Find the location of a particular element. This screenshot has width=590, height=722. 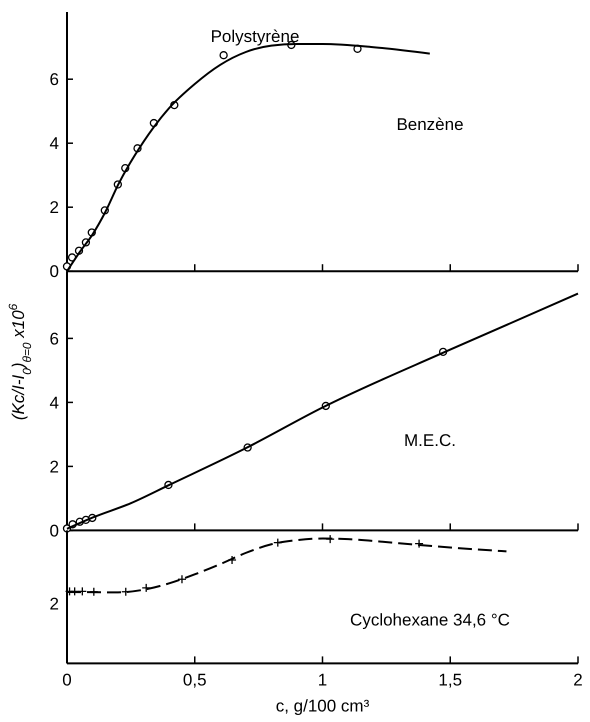

x-tick-label: 0 is located at coordinates (67, 680).